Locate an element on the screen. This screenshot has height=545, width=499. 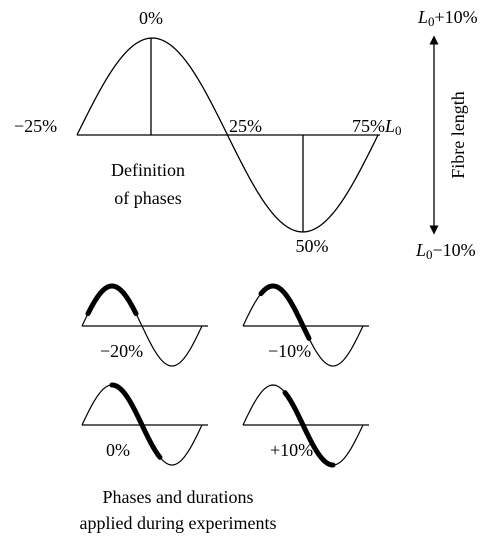
phase-label: −10% is located at coordinates (289, 351).